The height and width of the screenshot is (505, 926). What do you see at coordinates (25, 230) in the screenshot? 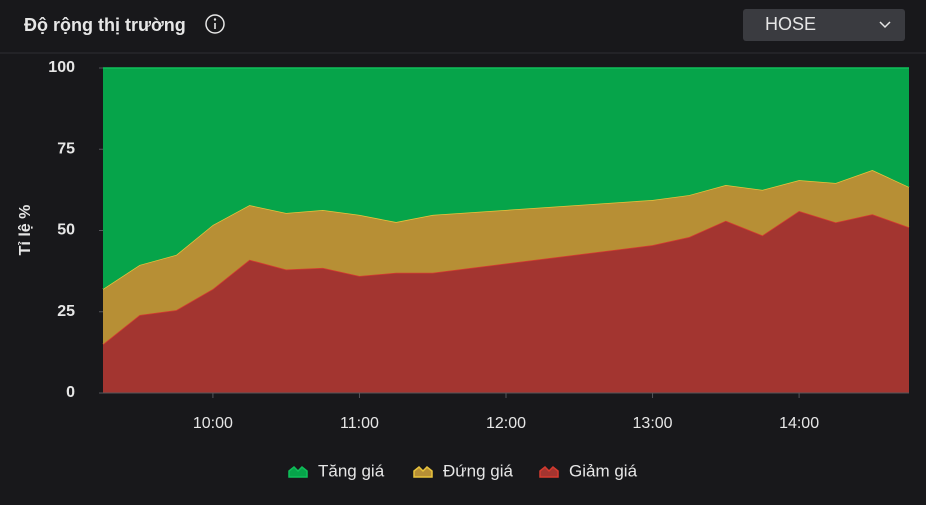
I see `y-axis-label: Tỉ lệ %` at bounding box center [25, 230].